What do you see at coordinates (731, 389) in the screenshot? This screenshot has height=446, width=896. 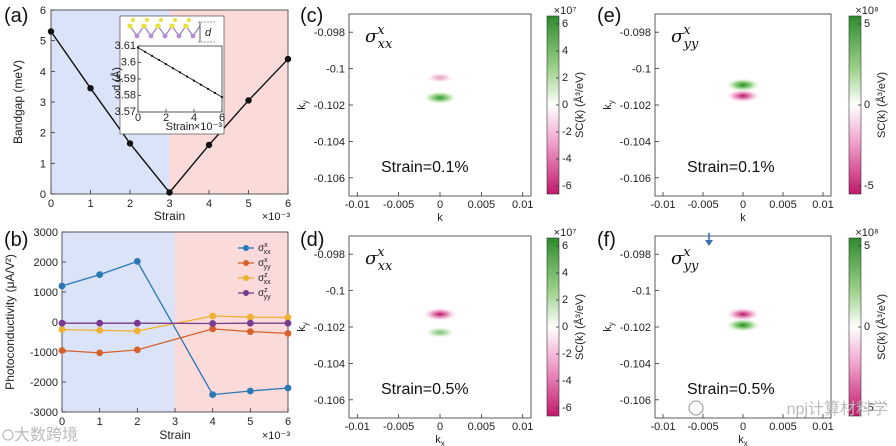 I see `strain-label-f: Strain=0.5%` at bounding box center [731, 389].